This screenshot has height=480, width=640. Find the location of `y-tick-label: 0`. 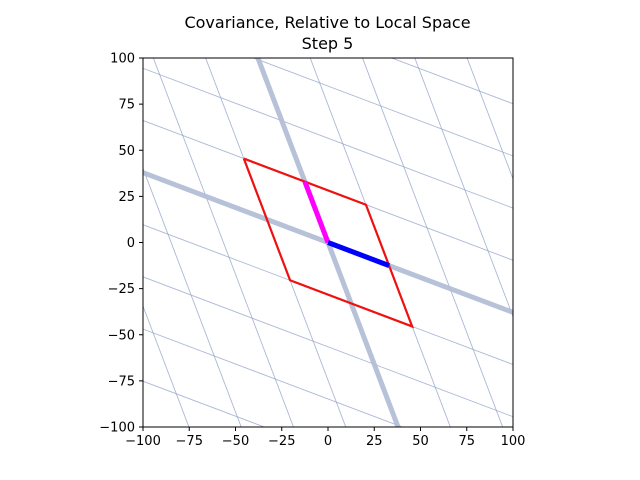

y-tick-label: 0 is located at coordinates (131, 243).